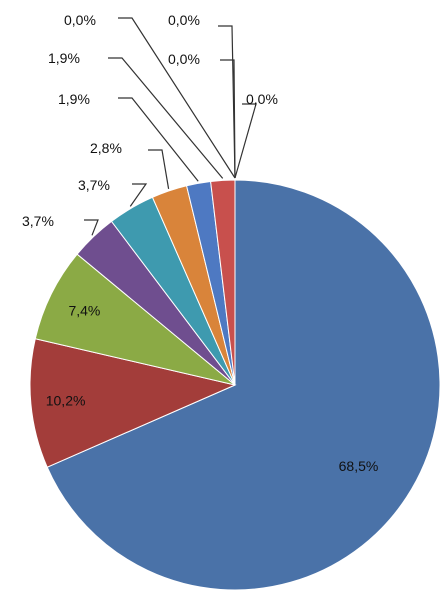  Describe the element at coordinates (66, 401) in the screenshot. I see `slice-data-label: 10,2%` at that location.